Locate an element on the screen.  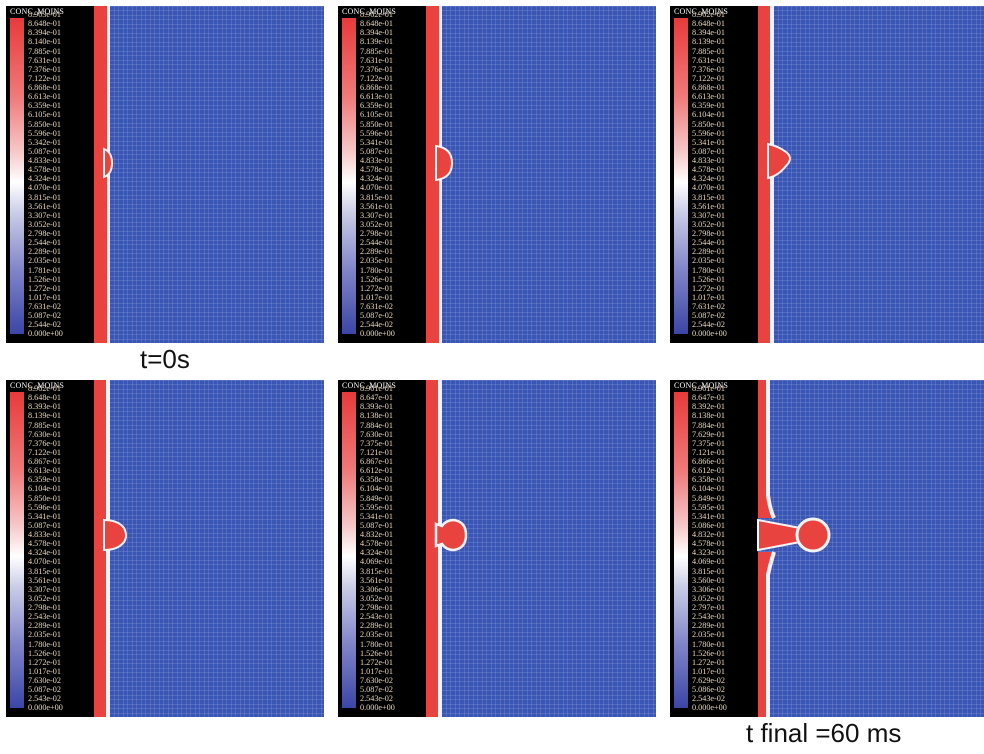
colorbar-tick-label: 5.341e-01 is located at coordinates (376, 142).